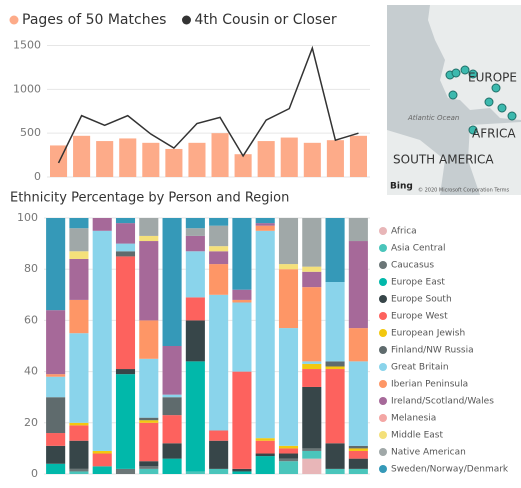  What do you see at coordinates (442, 402) in the screenshot?
I see `legend-label: Ireland/Scotland/Wales` at bounding box center [442, 402].